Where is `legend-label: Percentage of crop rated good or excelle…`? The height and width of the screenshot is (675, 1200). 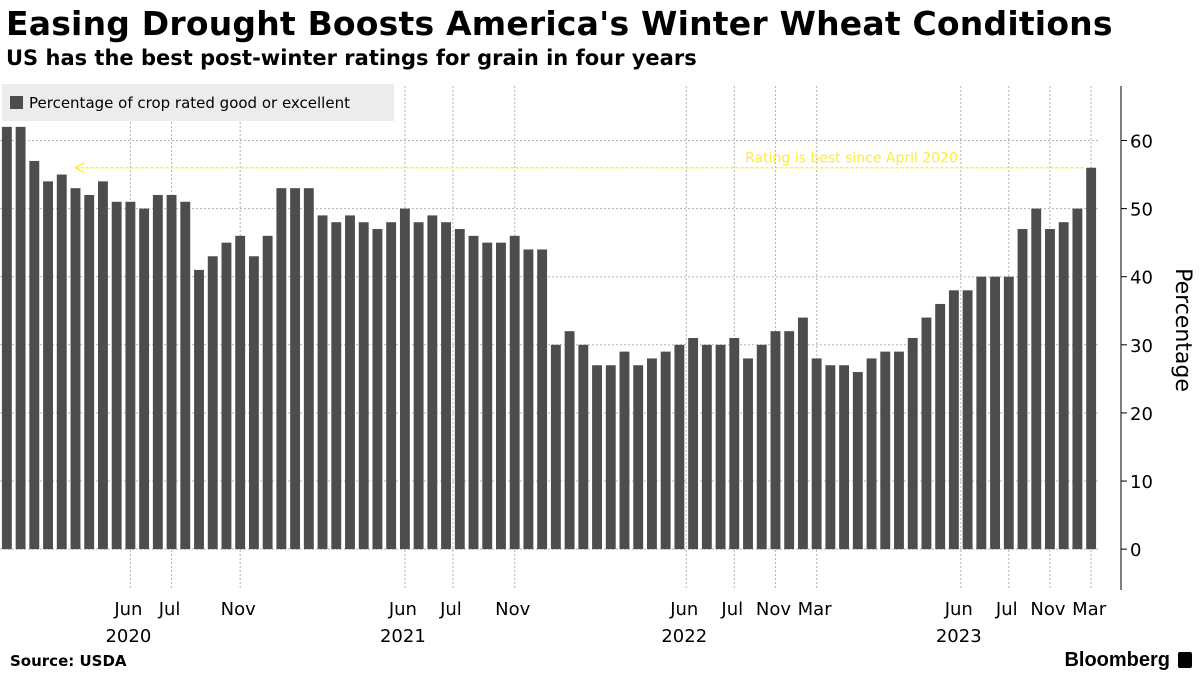 legend-label: Percentage of crop rated good or excelle… is located at coordinates (189, 103).